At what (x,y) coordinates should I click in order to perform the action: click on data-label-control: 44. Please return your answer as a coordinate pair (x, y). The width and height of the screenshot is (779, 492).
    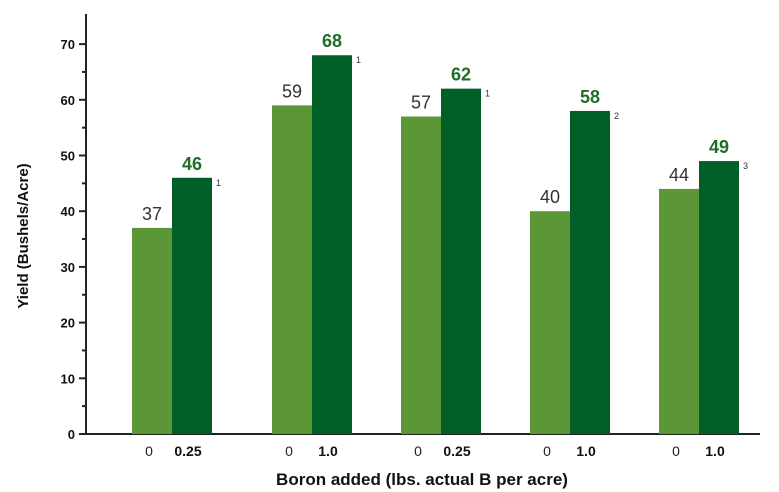
    Looking at the image, I should click on (679, 175).